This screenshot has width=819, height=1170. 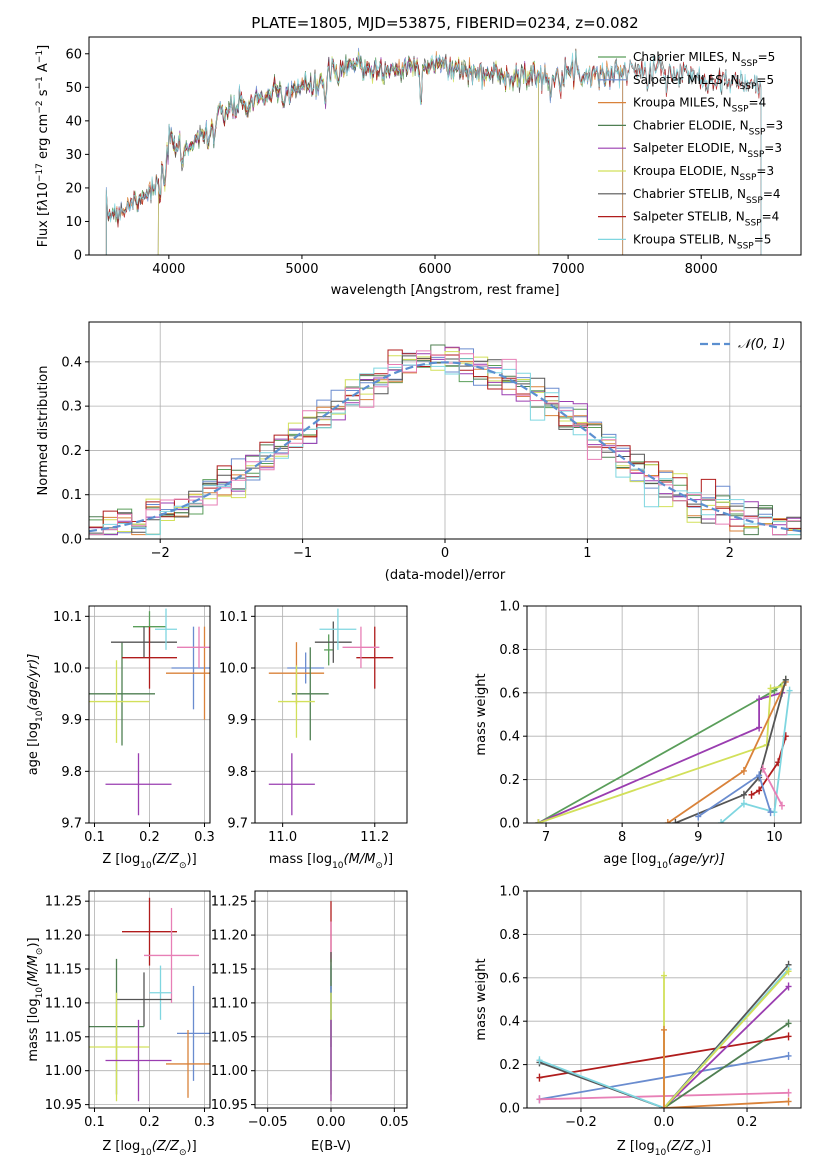 What do you see at coordinates (78, 256) in the screenshot?
I see `y-tick-label: 0` at bounding box center [78, 256].